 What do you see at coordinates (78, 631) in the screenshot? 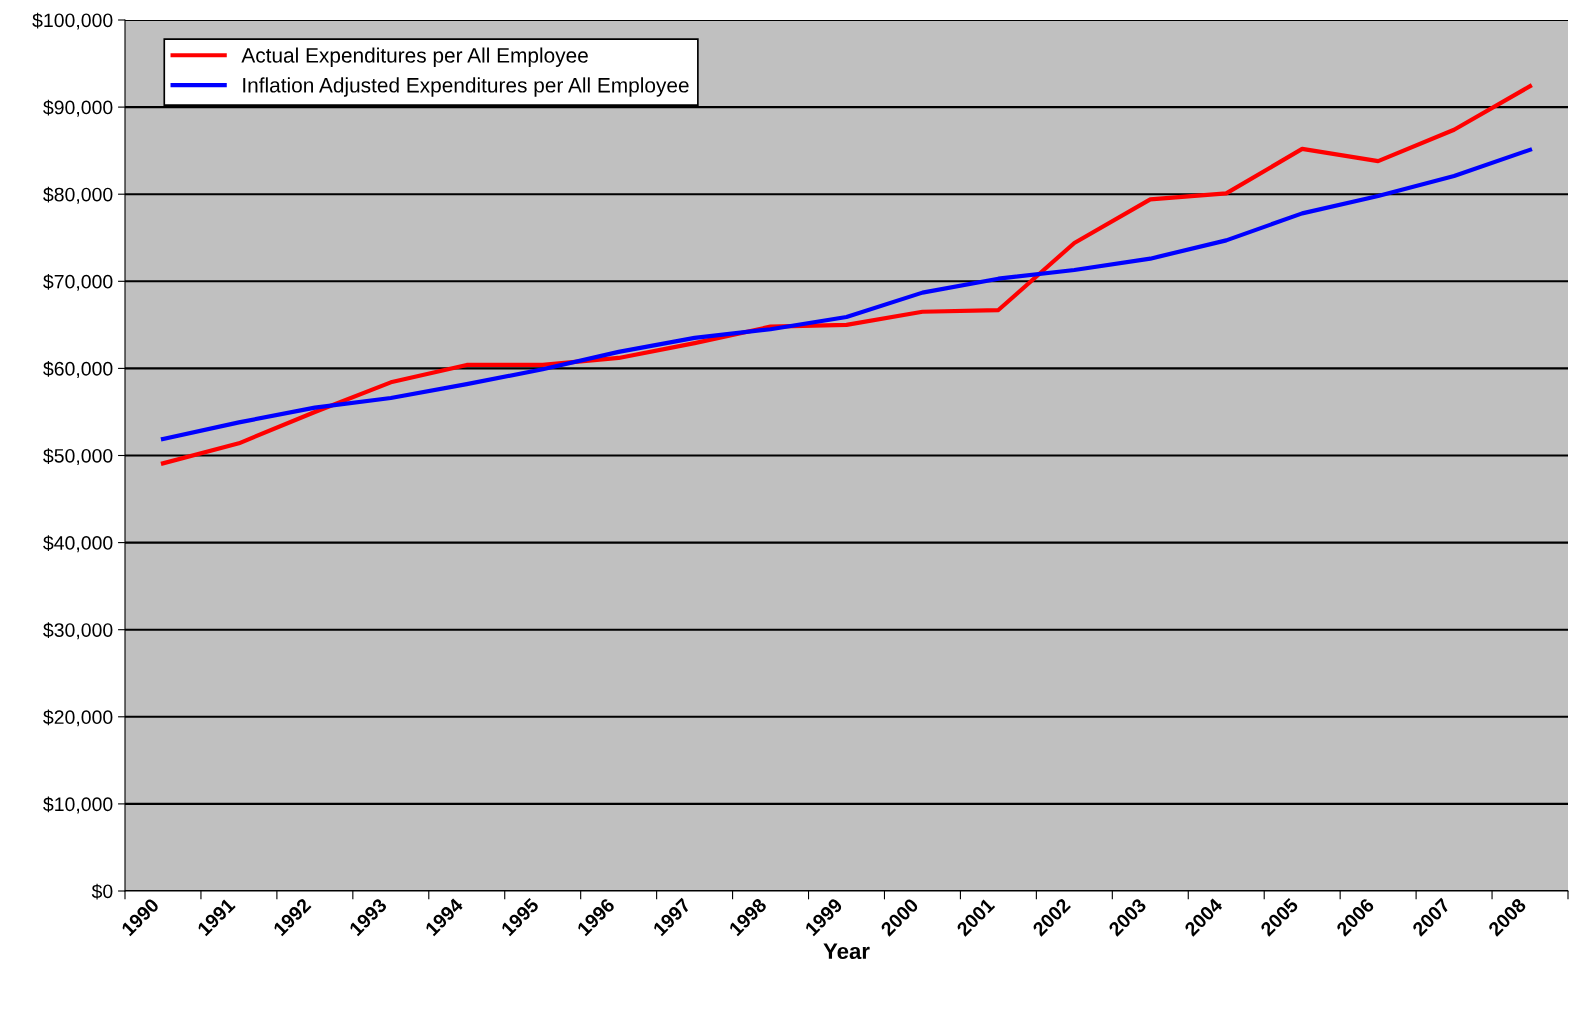
I see `y-tick-label: $30,000` at bounding box center [78, 631].